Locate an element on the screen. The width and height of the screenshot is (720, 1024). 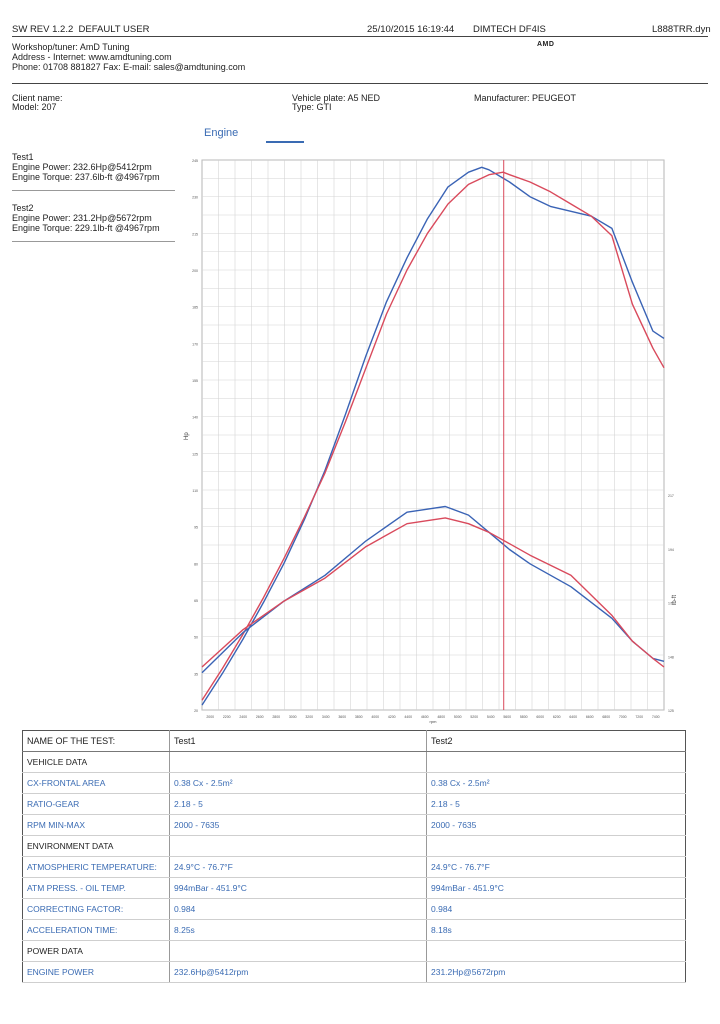
power-tick-label: 125 is located at coordinates (195, 454).